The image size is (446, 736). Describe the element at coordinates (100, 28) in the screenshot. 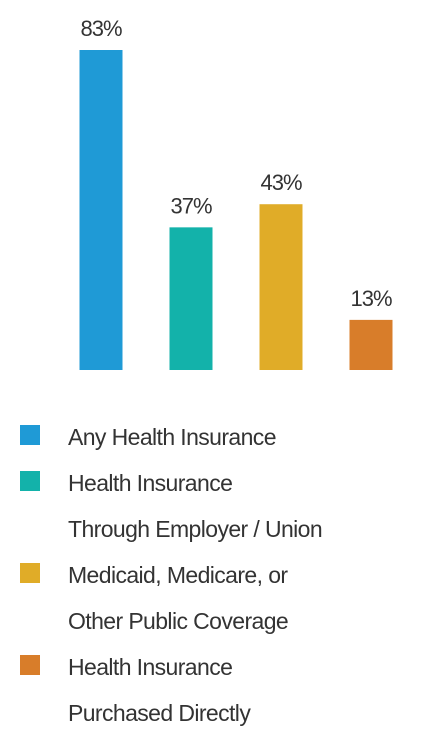

I see `value-label: 83%` at that location.